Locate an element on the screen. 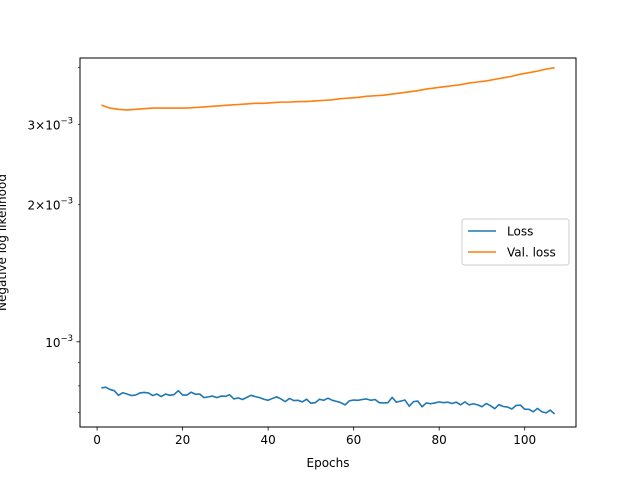 The height and width of the screenshot is (480, 640). x-tick-label: 40 is located at coordinates (267, 440).